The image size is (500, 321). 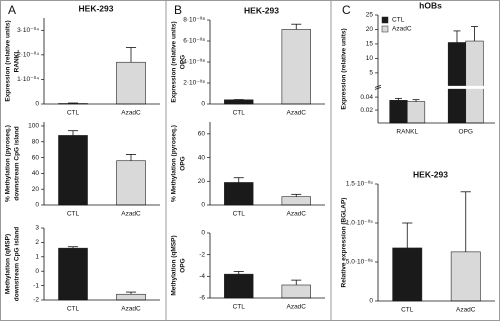 I want to click on y-axis-label: Relative expression (BGLAP), so click(x=344, y=243).